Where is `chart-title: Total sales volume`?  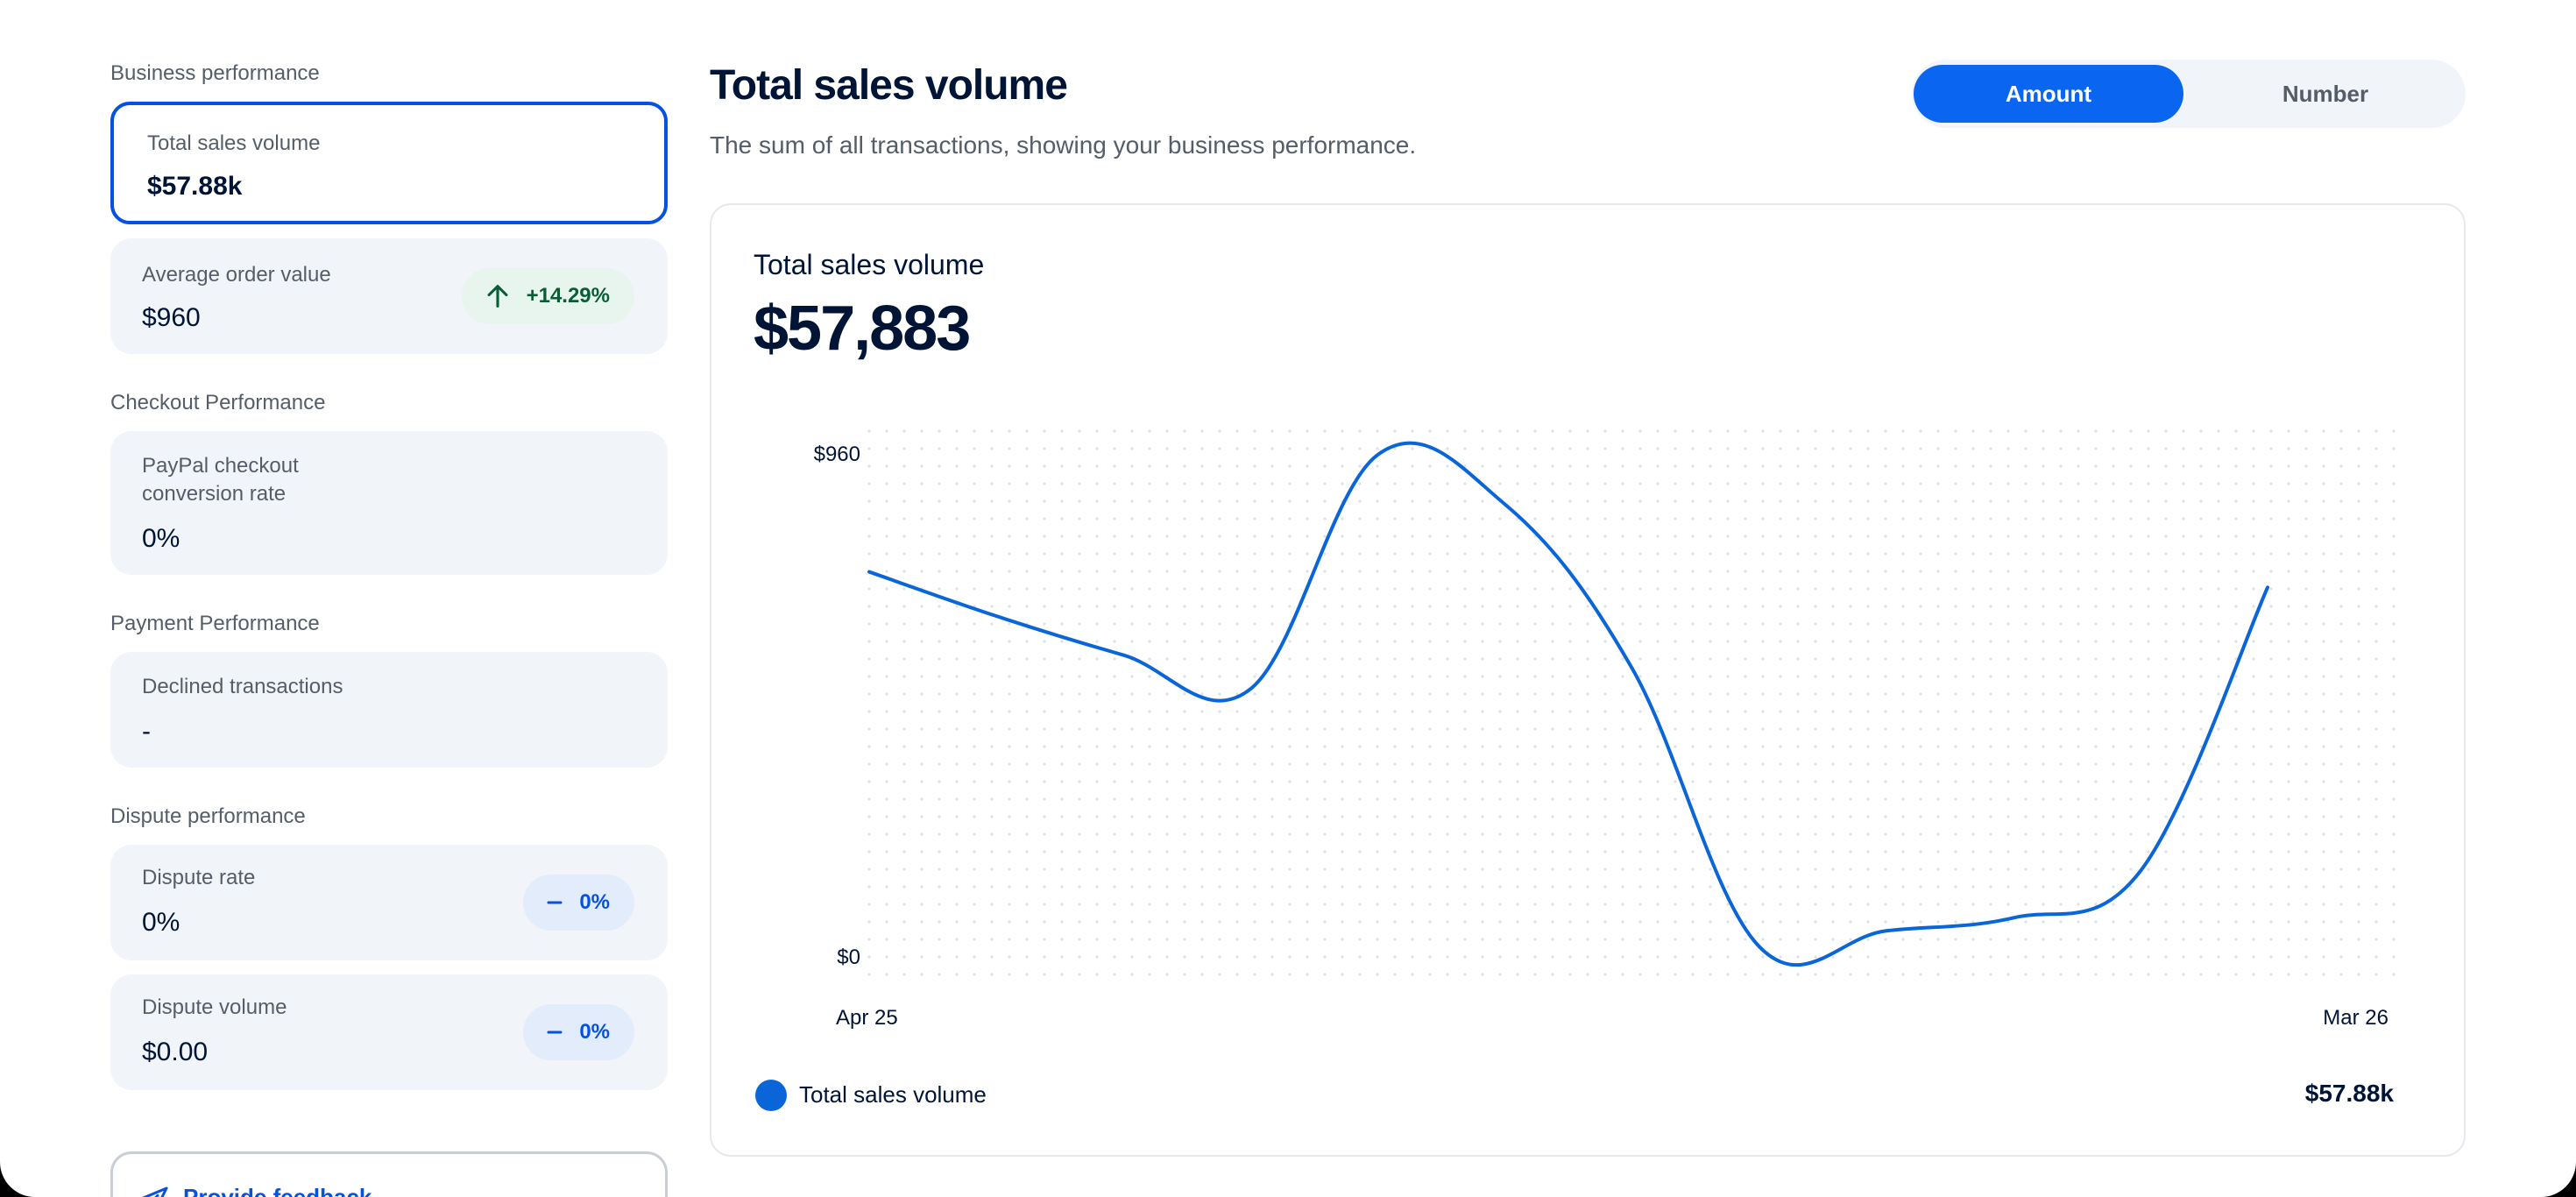
chart-title: Total sales volume is located at coordinates (869, 264).